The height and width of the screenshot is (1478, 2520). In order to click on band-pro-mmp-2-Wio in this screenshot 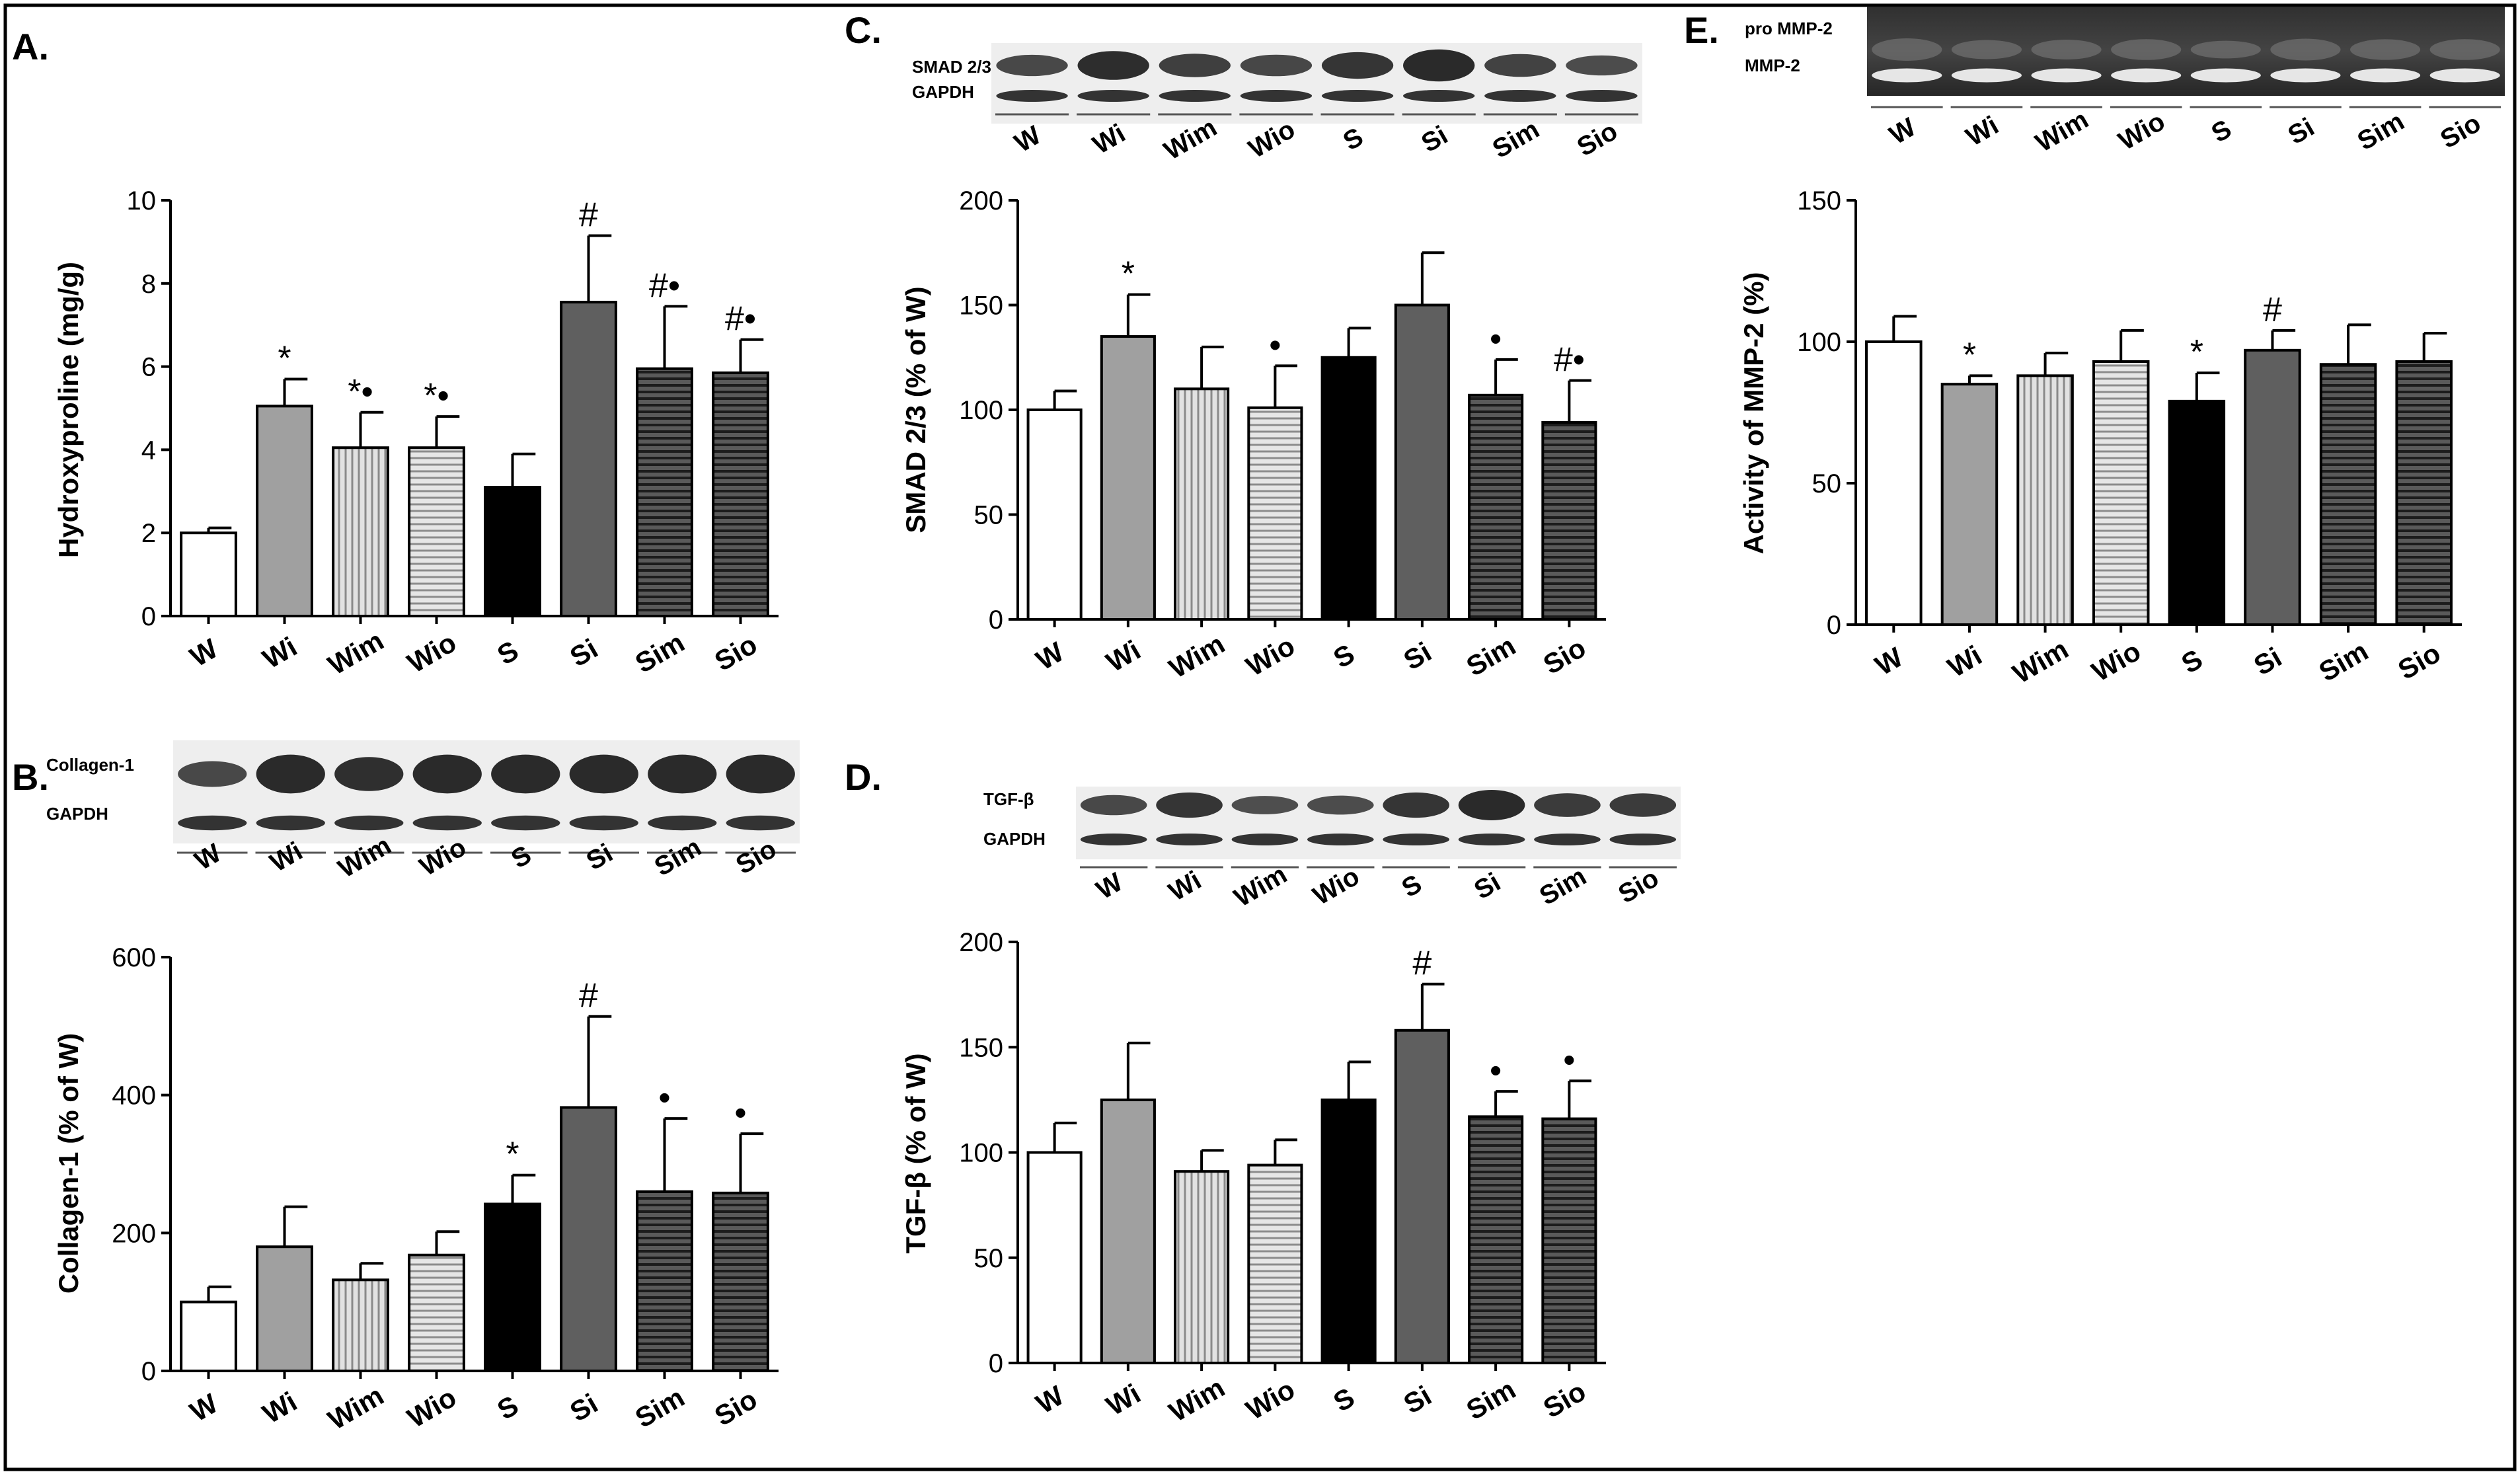, I will do `click(2146, 49)`.